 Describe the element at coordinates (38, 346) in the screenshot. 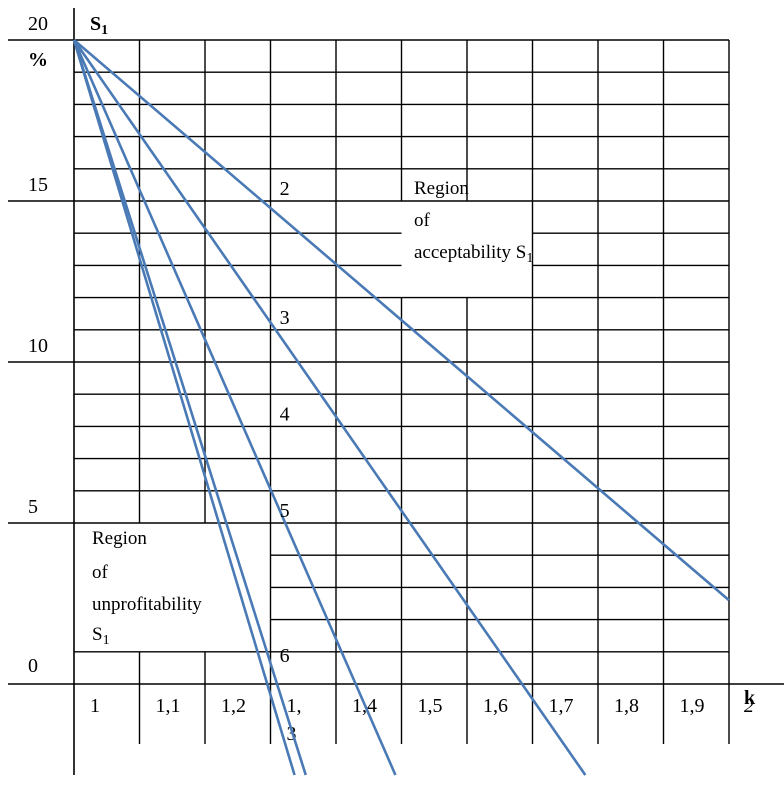

I see `y-tick-label-10: 10` at that location.